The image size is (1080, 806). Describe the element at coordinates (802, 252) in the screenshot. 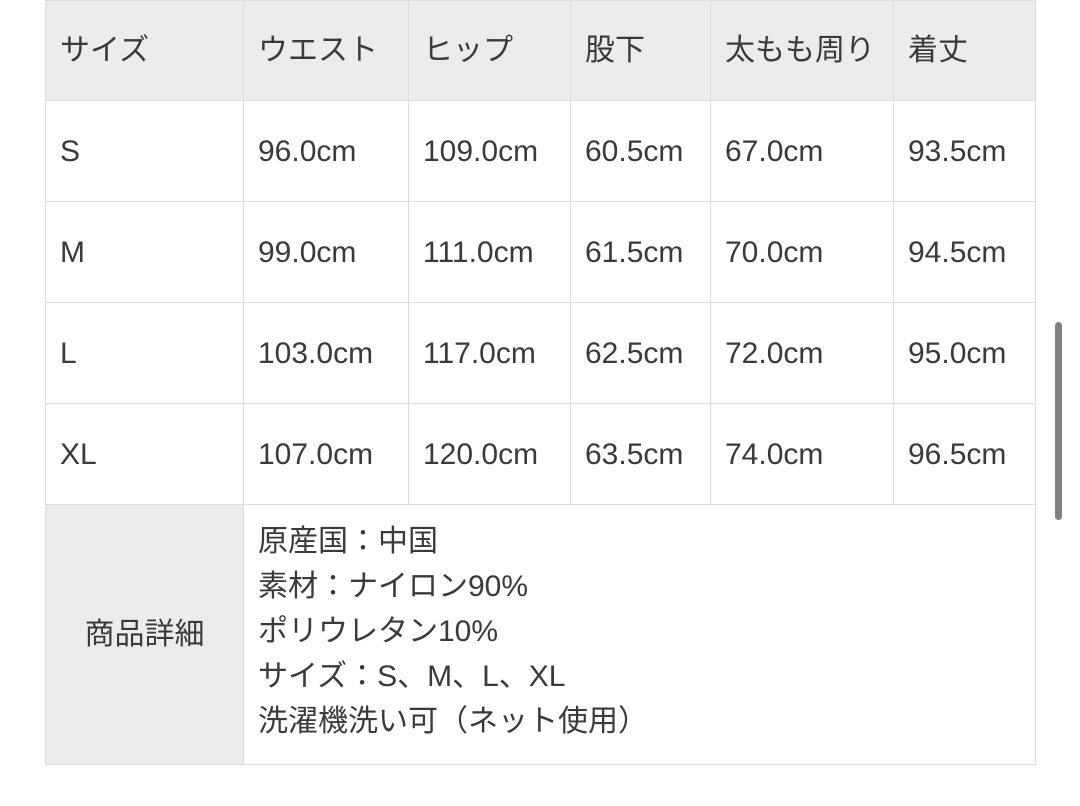

I see `cell-thigh: 70.0cm` at that location.